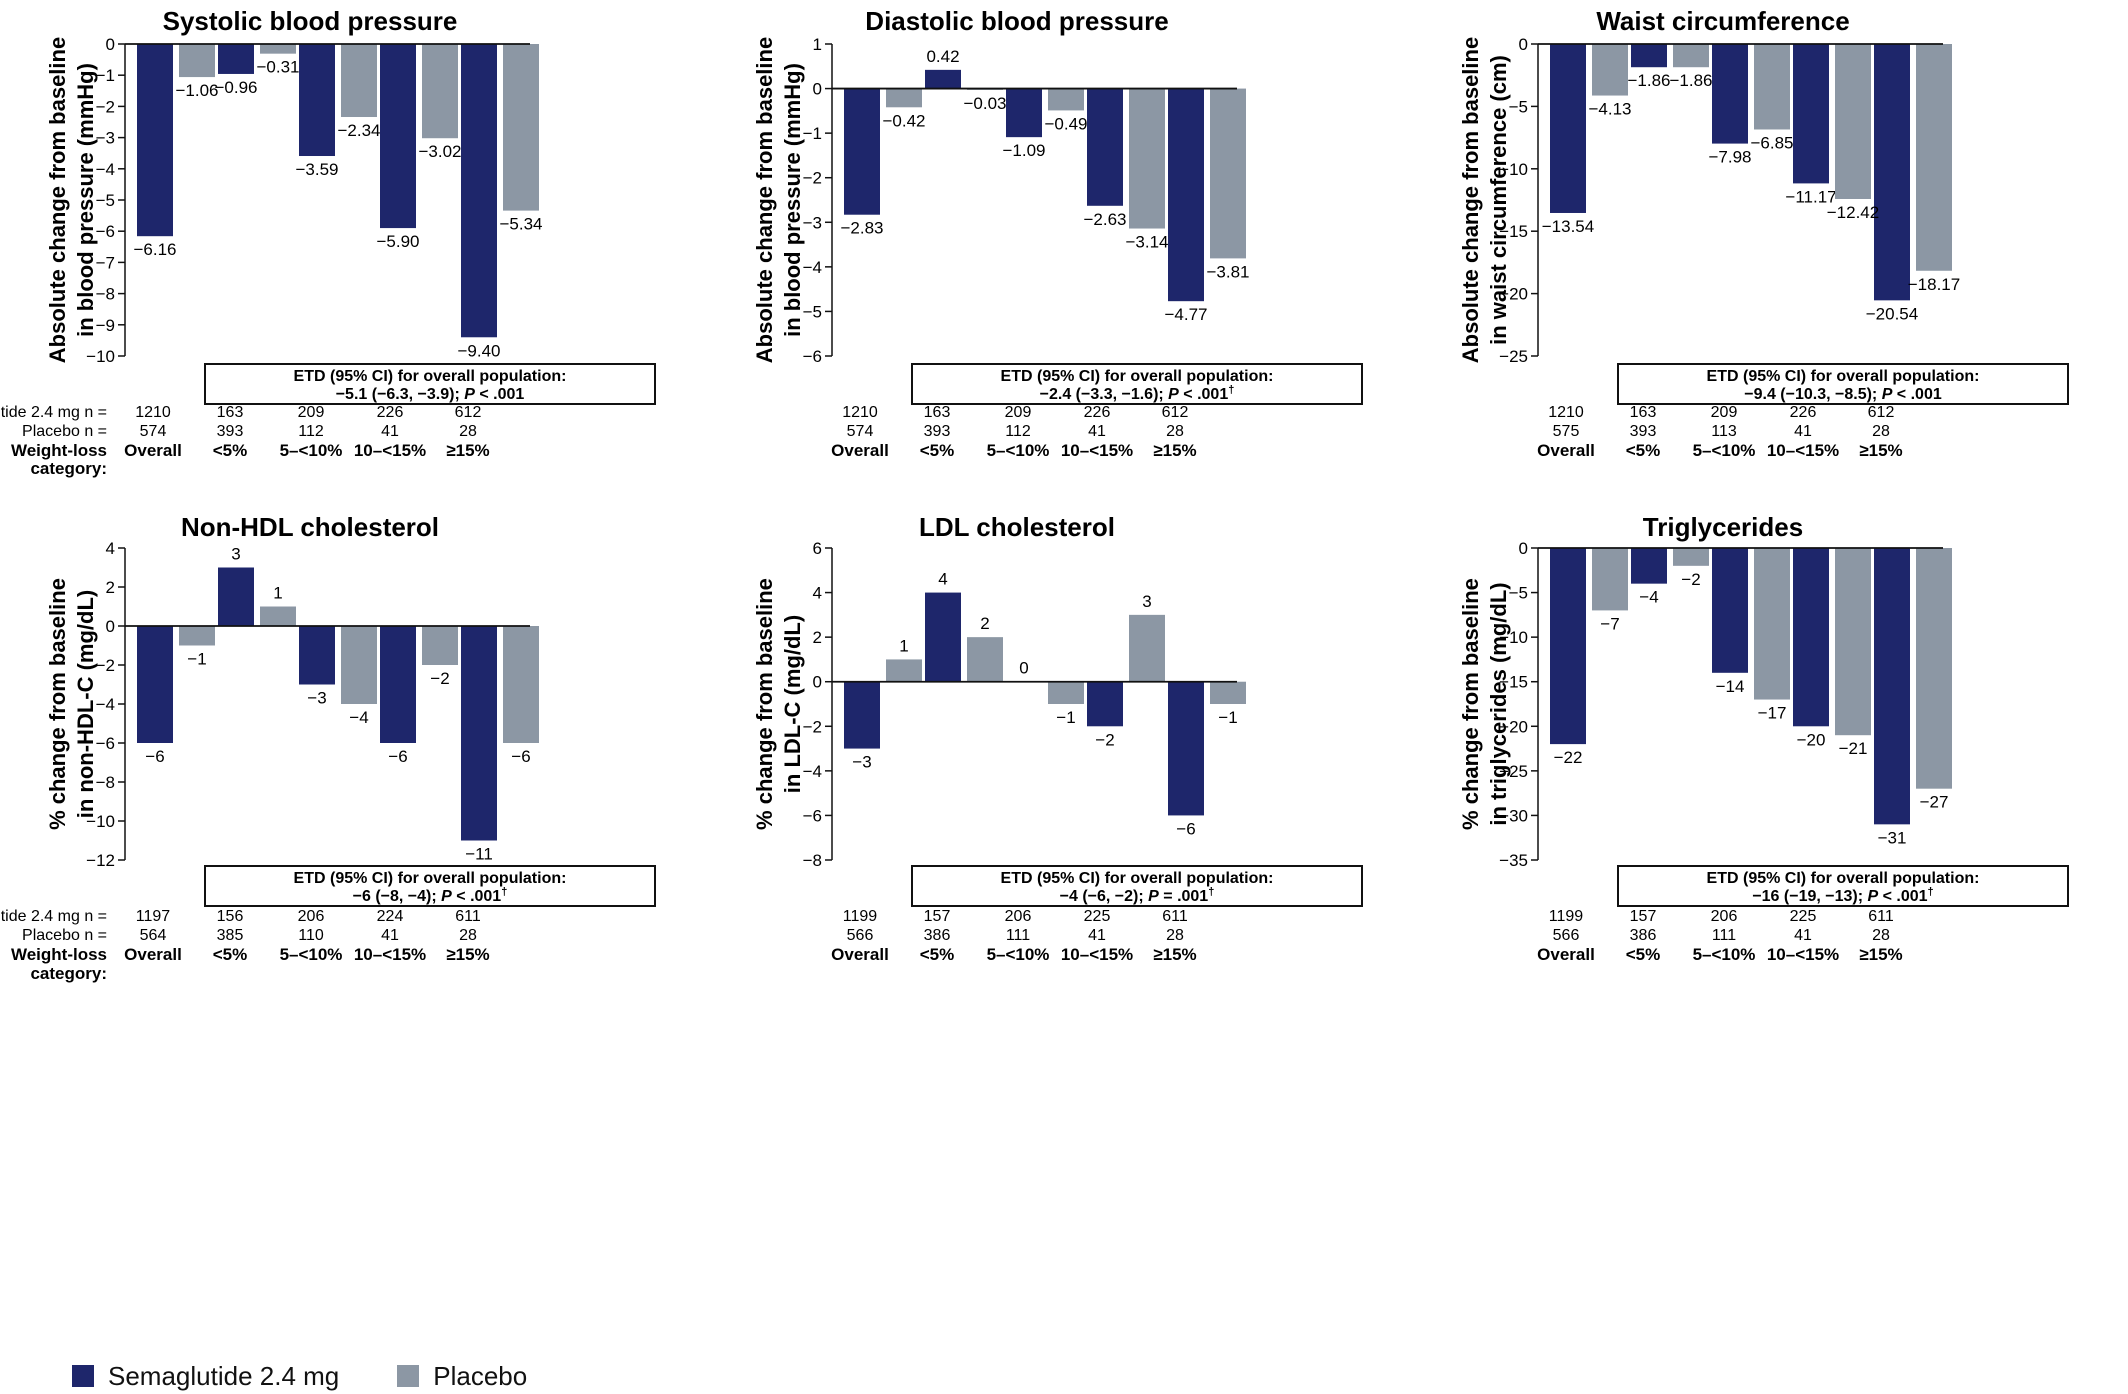  Describe the element at coordinates (937, 935) in the screenshot. I see `placebo-n: 386` at that location.